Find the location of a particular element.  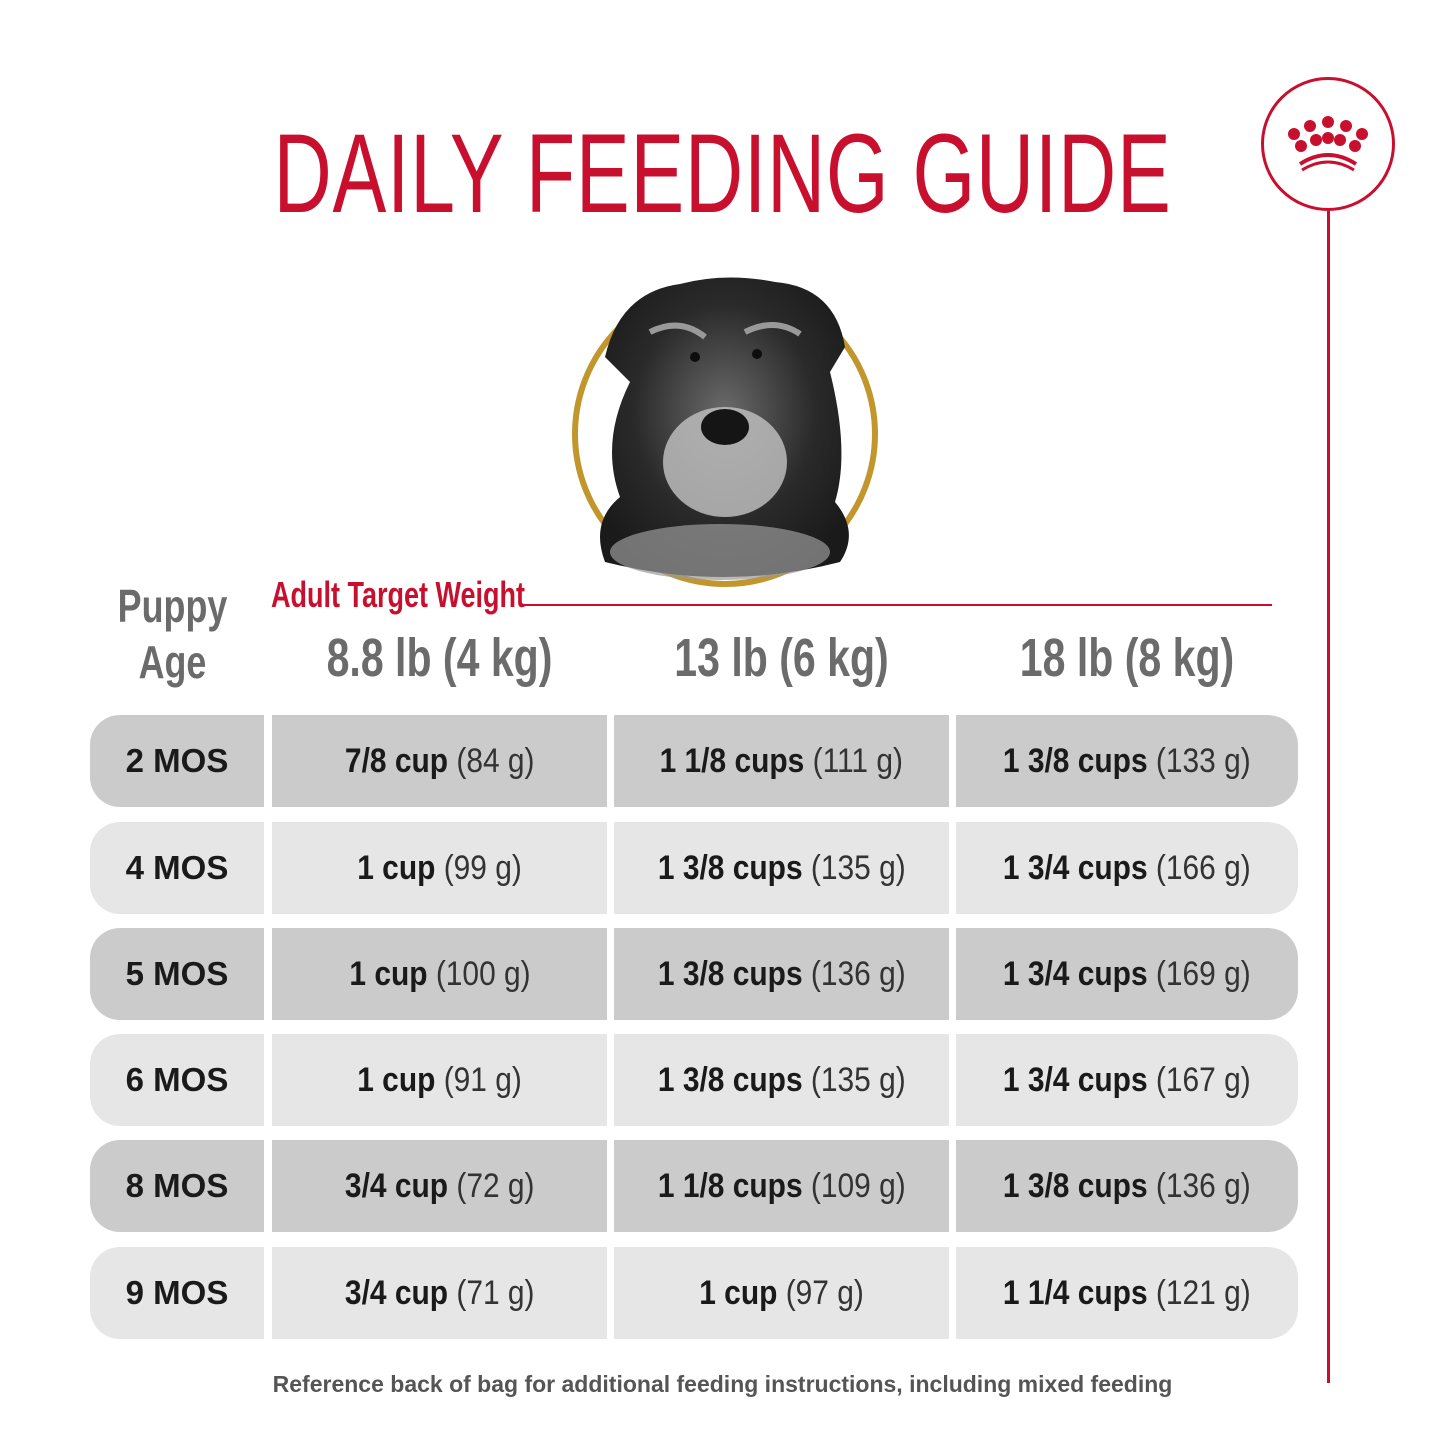

amount-cell: 1 3/8 cups (133 g) is located at coordinates (1127, 761).